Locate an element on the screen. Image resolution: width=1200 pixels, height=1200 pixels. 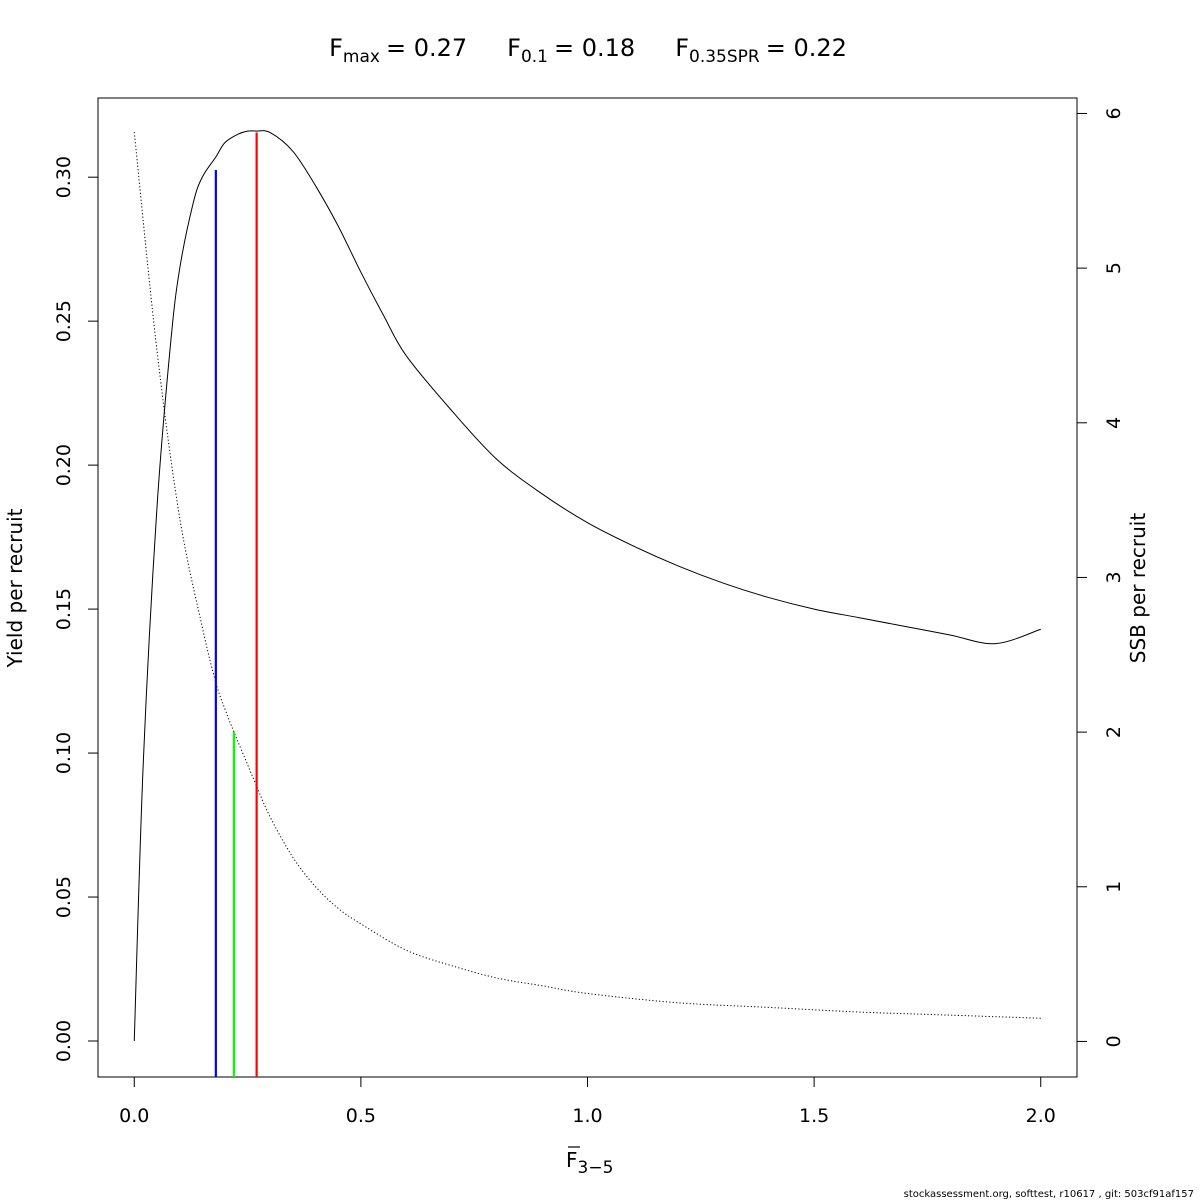
y-tick-label: 0.00 is located at coordinates (64, 1041).